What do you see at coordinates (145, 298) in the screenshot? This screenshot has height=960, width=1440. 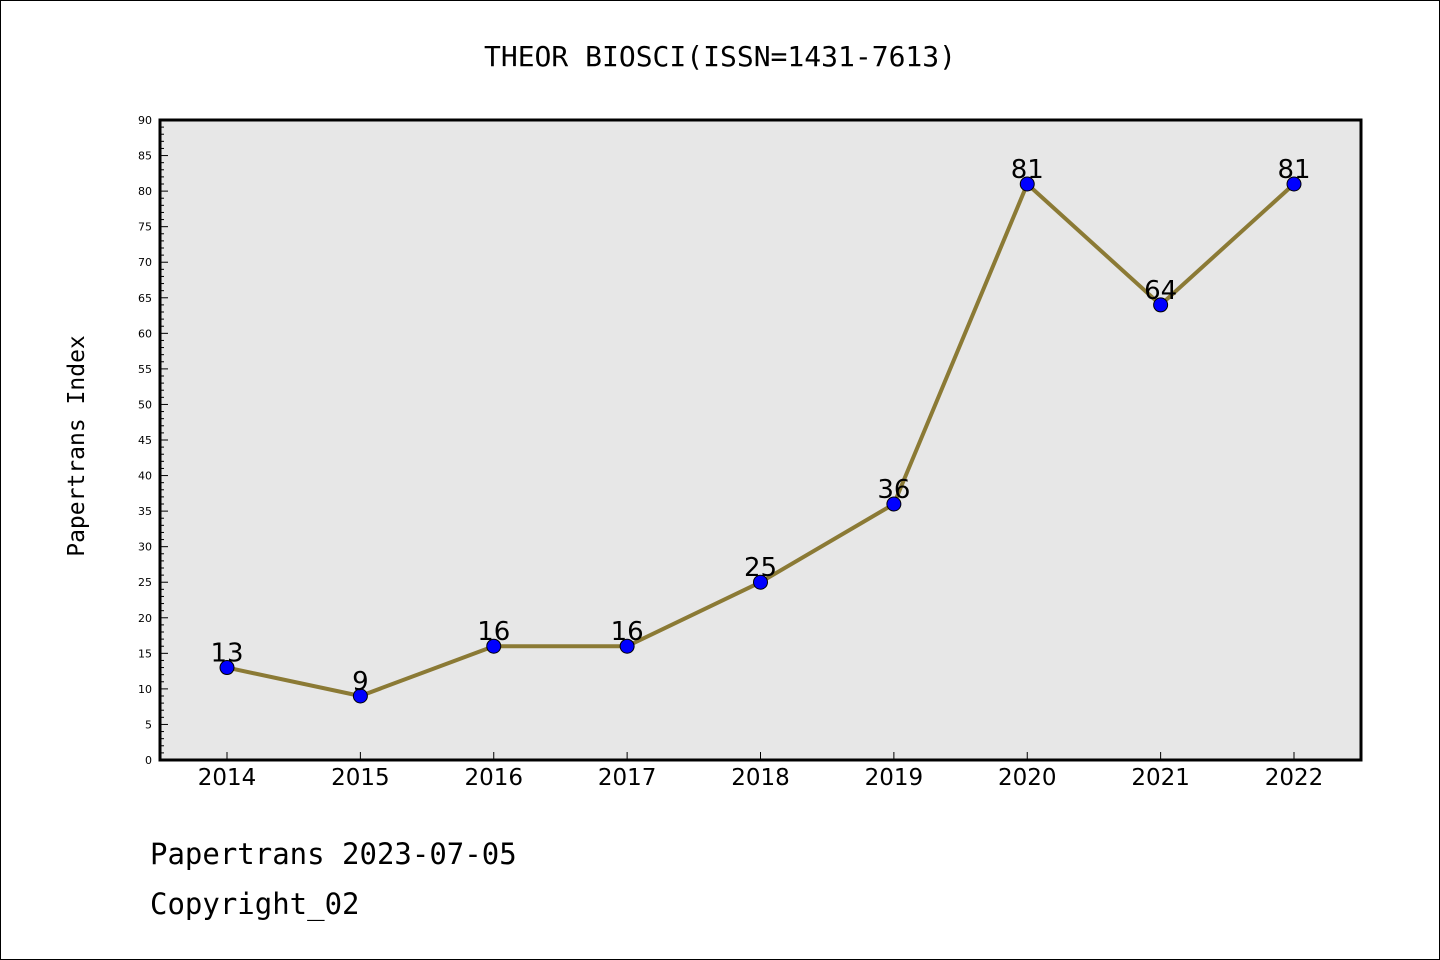 I see `y-tick-label: 65` at bounding box center [145, 298].